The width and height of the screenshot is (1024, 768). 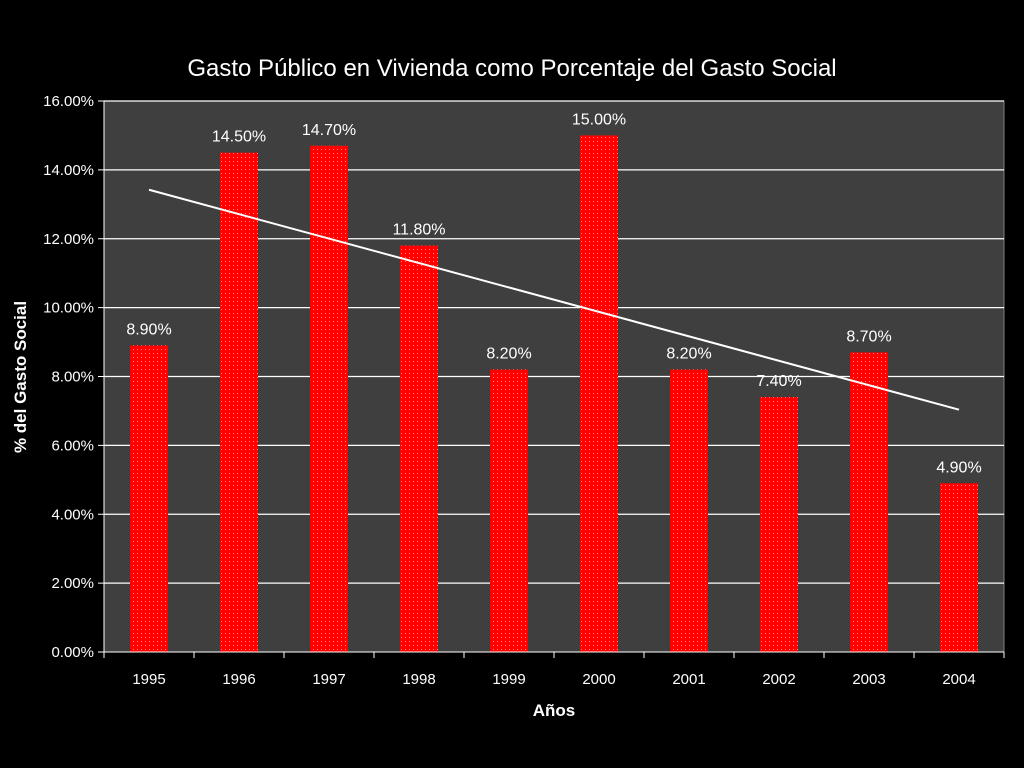 What do you see at coordinates (868, 336) in the screenshot?
I see `data-label-2003: 8.70%` at bounding box center [868, 336].